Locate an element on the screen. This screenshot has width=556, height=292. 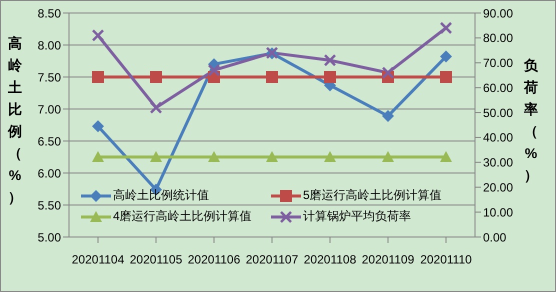
y-tick-label: 5.00 is located at coordinates (50, 237).